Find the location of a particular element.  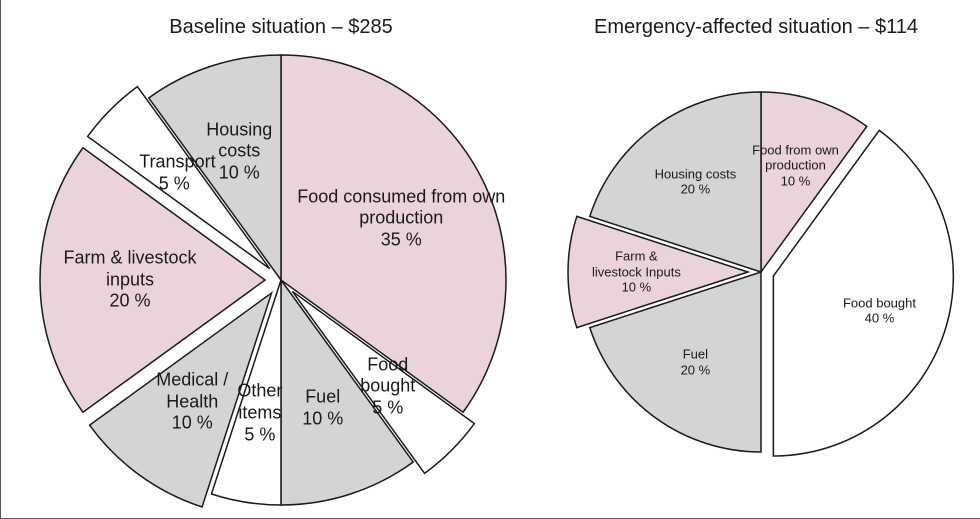

slice-label: Farm & livestock Inputs 10 % is located at coordinates (636, 272).